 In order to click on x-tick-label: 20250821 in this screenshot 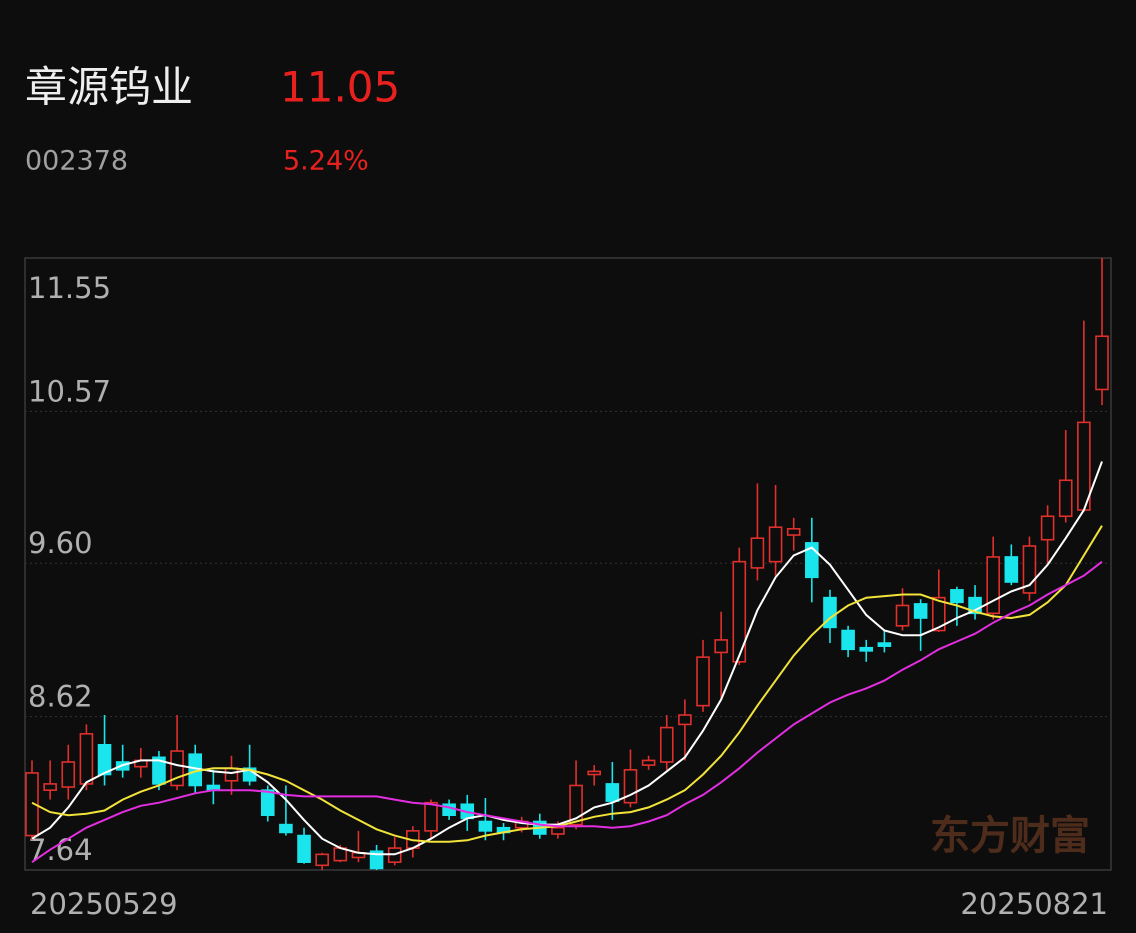, I will do `click(1034, 904)`.